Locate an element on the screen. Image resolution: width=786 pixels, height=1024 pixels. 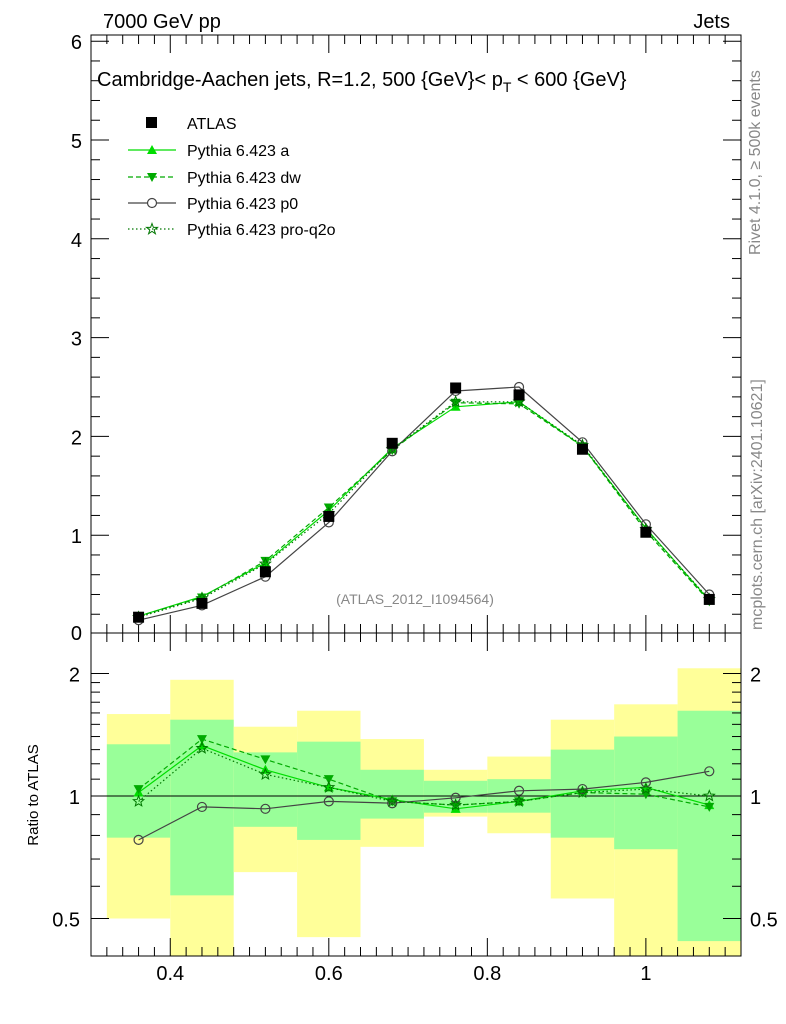
legend-item-p0: Pythia 6.423 p0 is located at coordinates (213, 204).